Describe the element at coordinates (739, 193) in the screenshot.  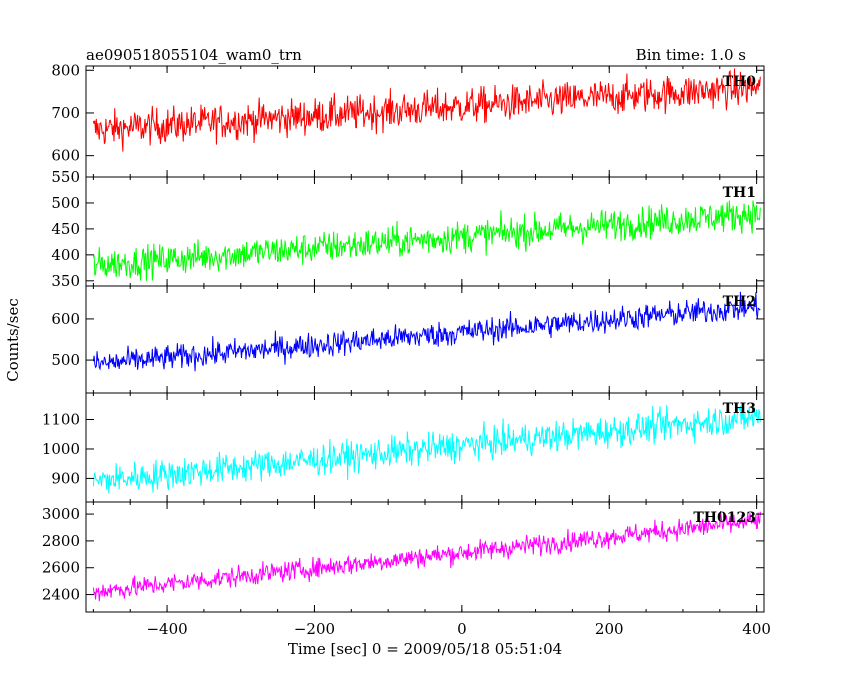
I see `series-name-label: TH1` at that location.